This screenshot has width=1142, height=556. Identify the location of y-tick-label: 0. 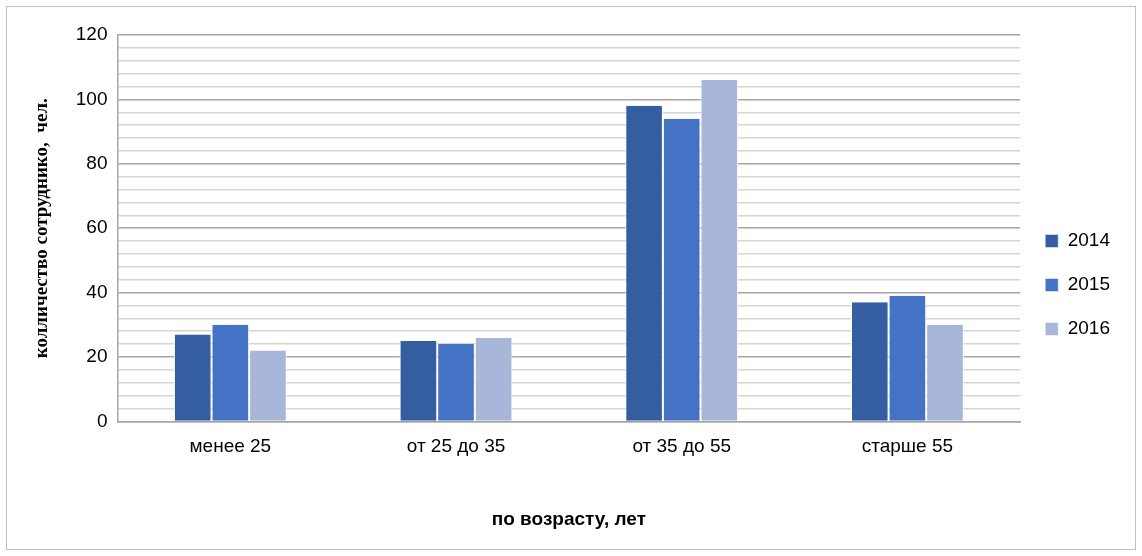
(102, 420).